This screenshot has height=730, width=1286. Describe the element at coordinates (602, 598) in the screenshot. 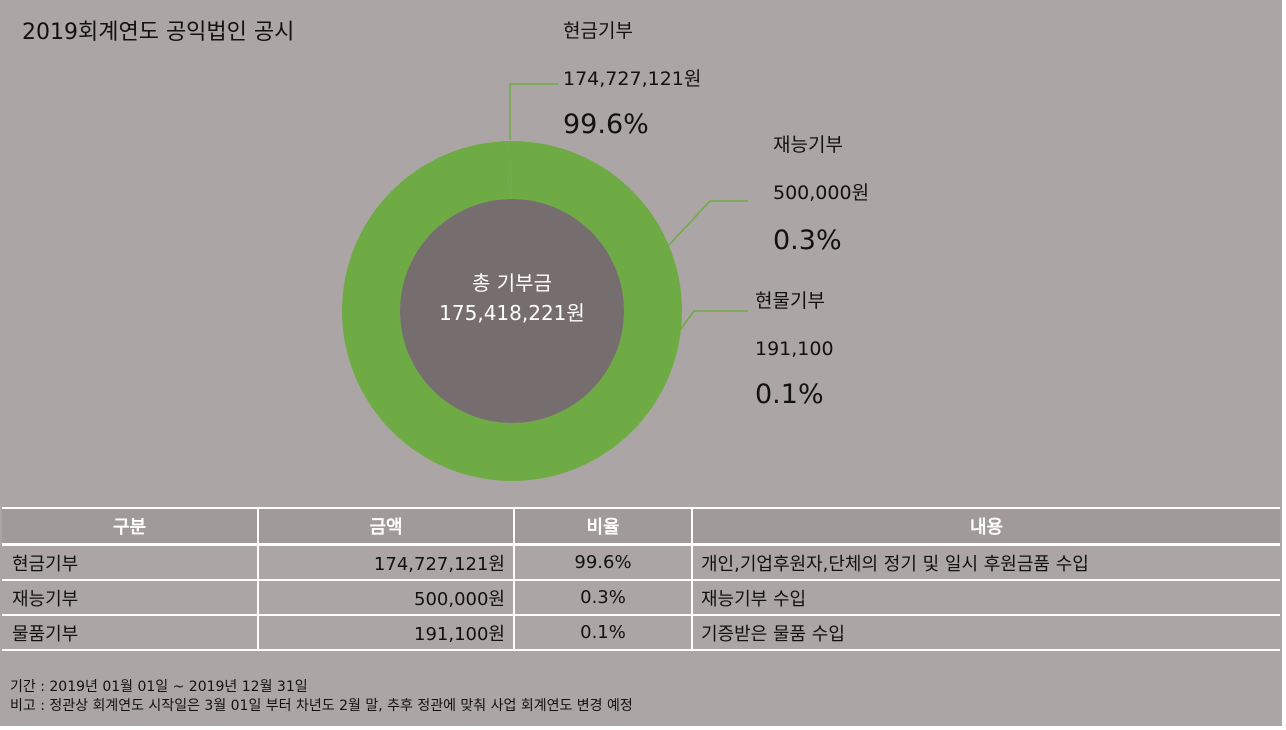

I see `cell-ratio: 0.3%` at that location.